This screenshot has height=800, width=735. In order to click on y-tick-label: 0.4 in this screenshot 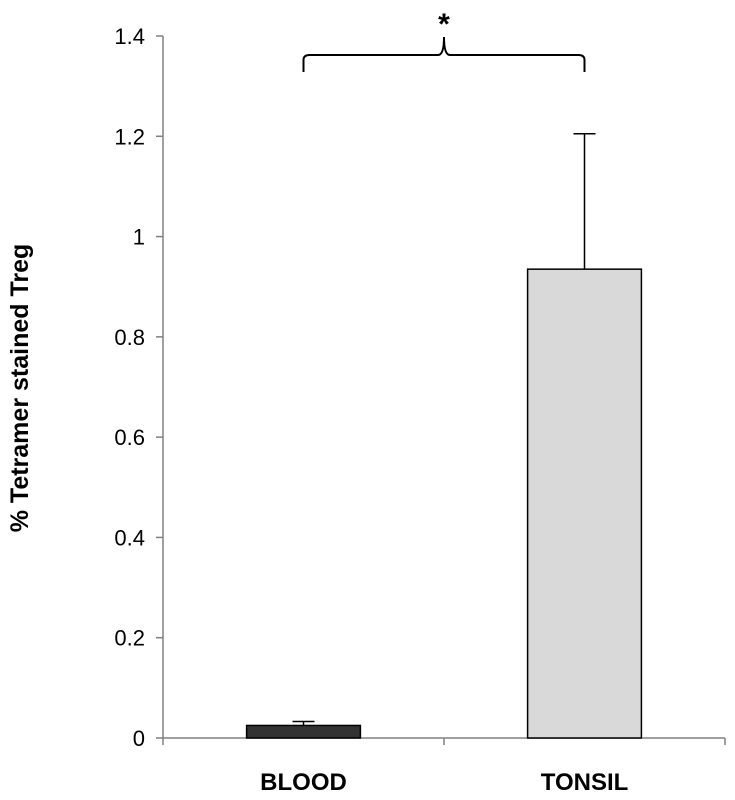, I will do `click(129, 537)`.